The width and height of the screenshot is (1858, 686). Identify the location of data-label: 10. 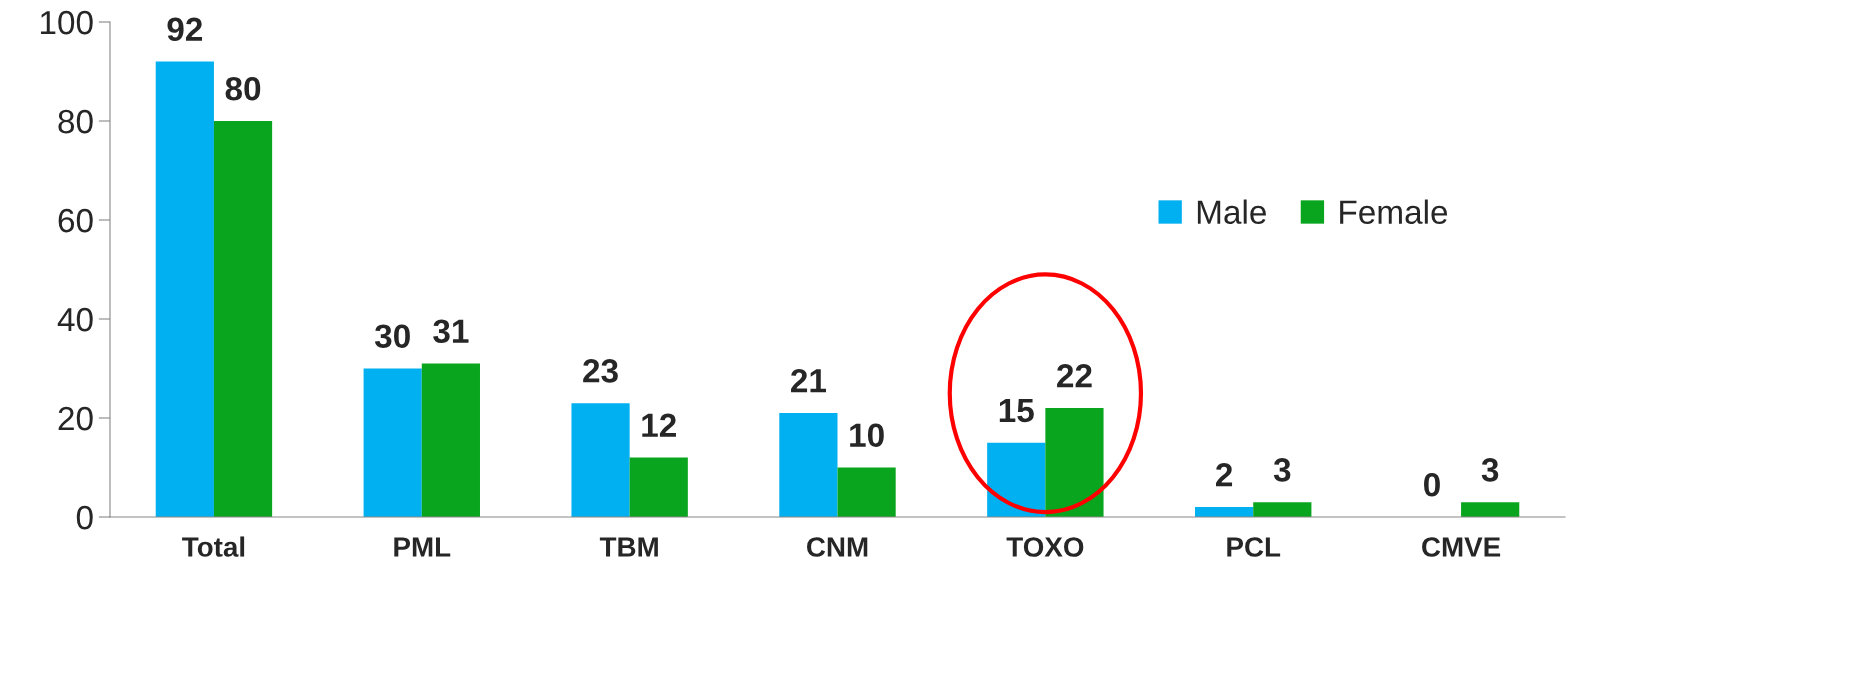
(867, 435).